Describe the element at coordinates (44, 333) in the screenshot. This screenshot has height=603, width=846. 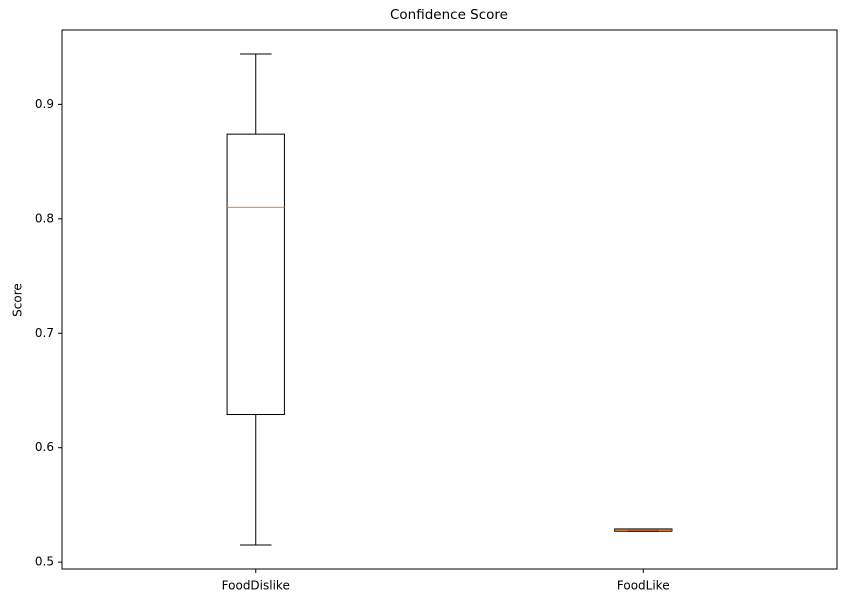
I see `y-tick-label: 0.7` at that location.